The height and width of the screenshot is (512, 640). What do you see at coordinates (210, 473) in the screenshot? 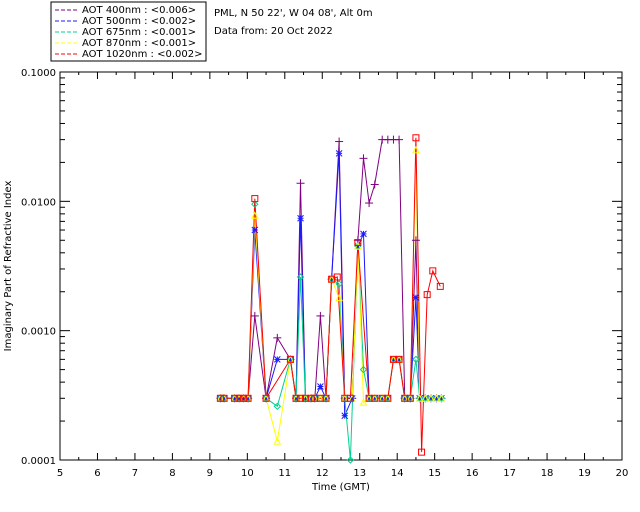
I see `x-tick-label: 9` at bounding box center [210, 473].